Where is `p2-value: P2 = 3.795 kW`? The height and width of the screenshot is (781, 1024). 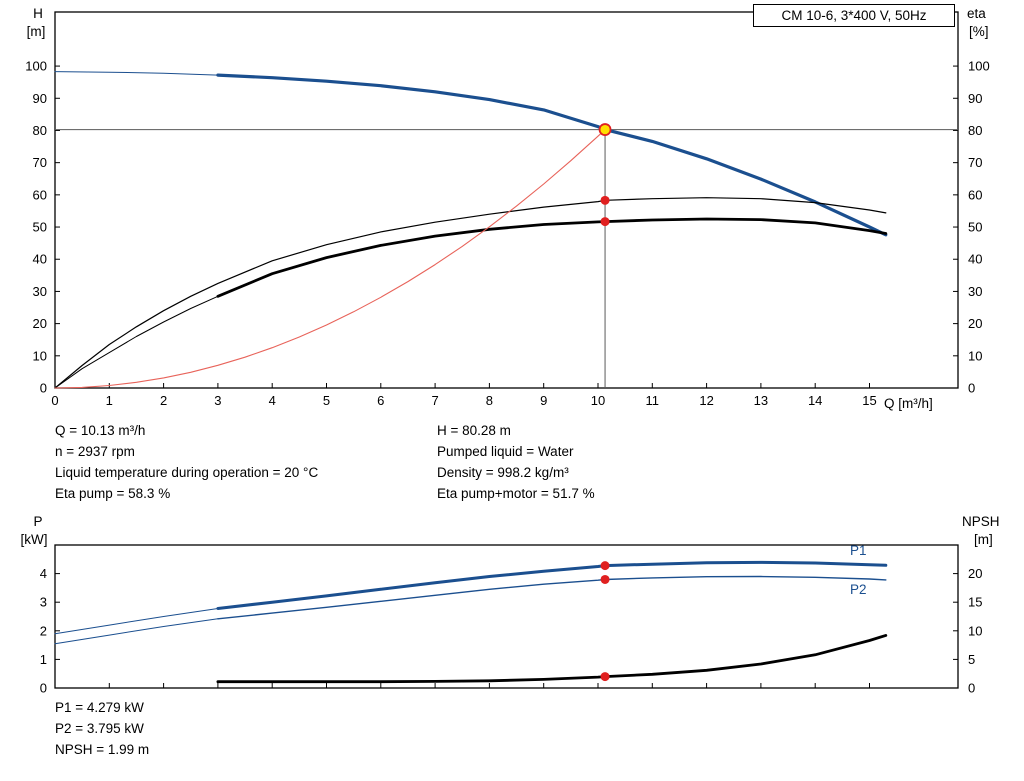 p2-value: P2 = 3.795 kW is located at coordinates (99, 728).